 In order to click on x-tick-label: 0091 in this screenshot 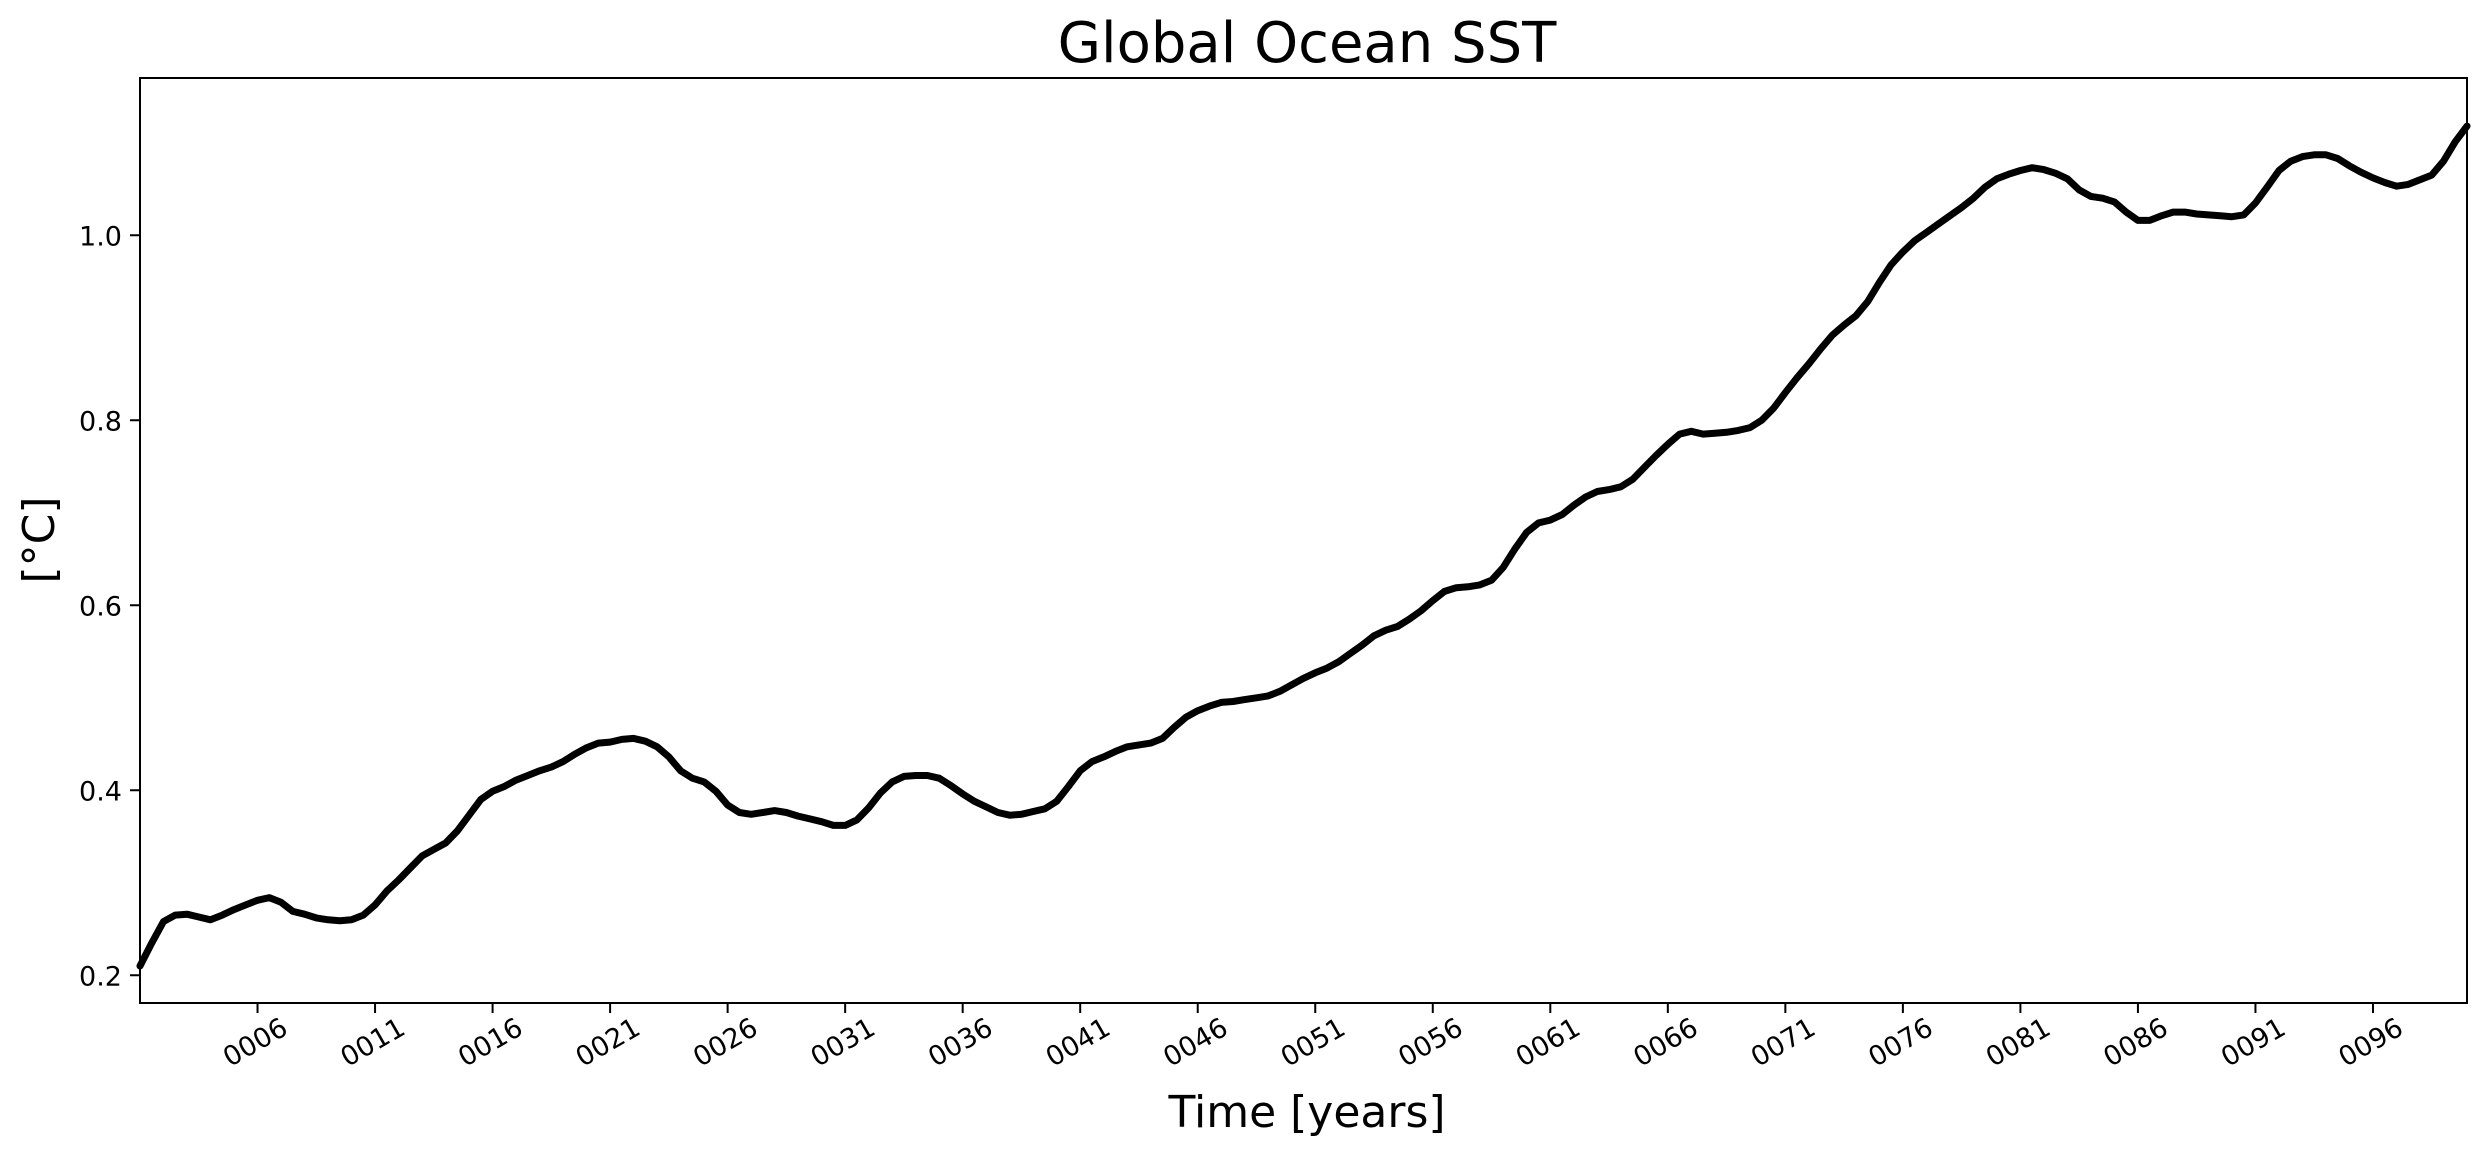, I will do `click(2253, 1042)`.